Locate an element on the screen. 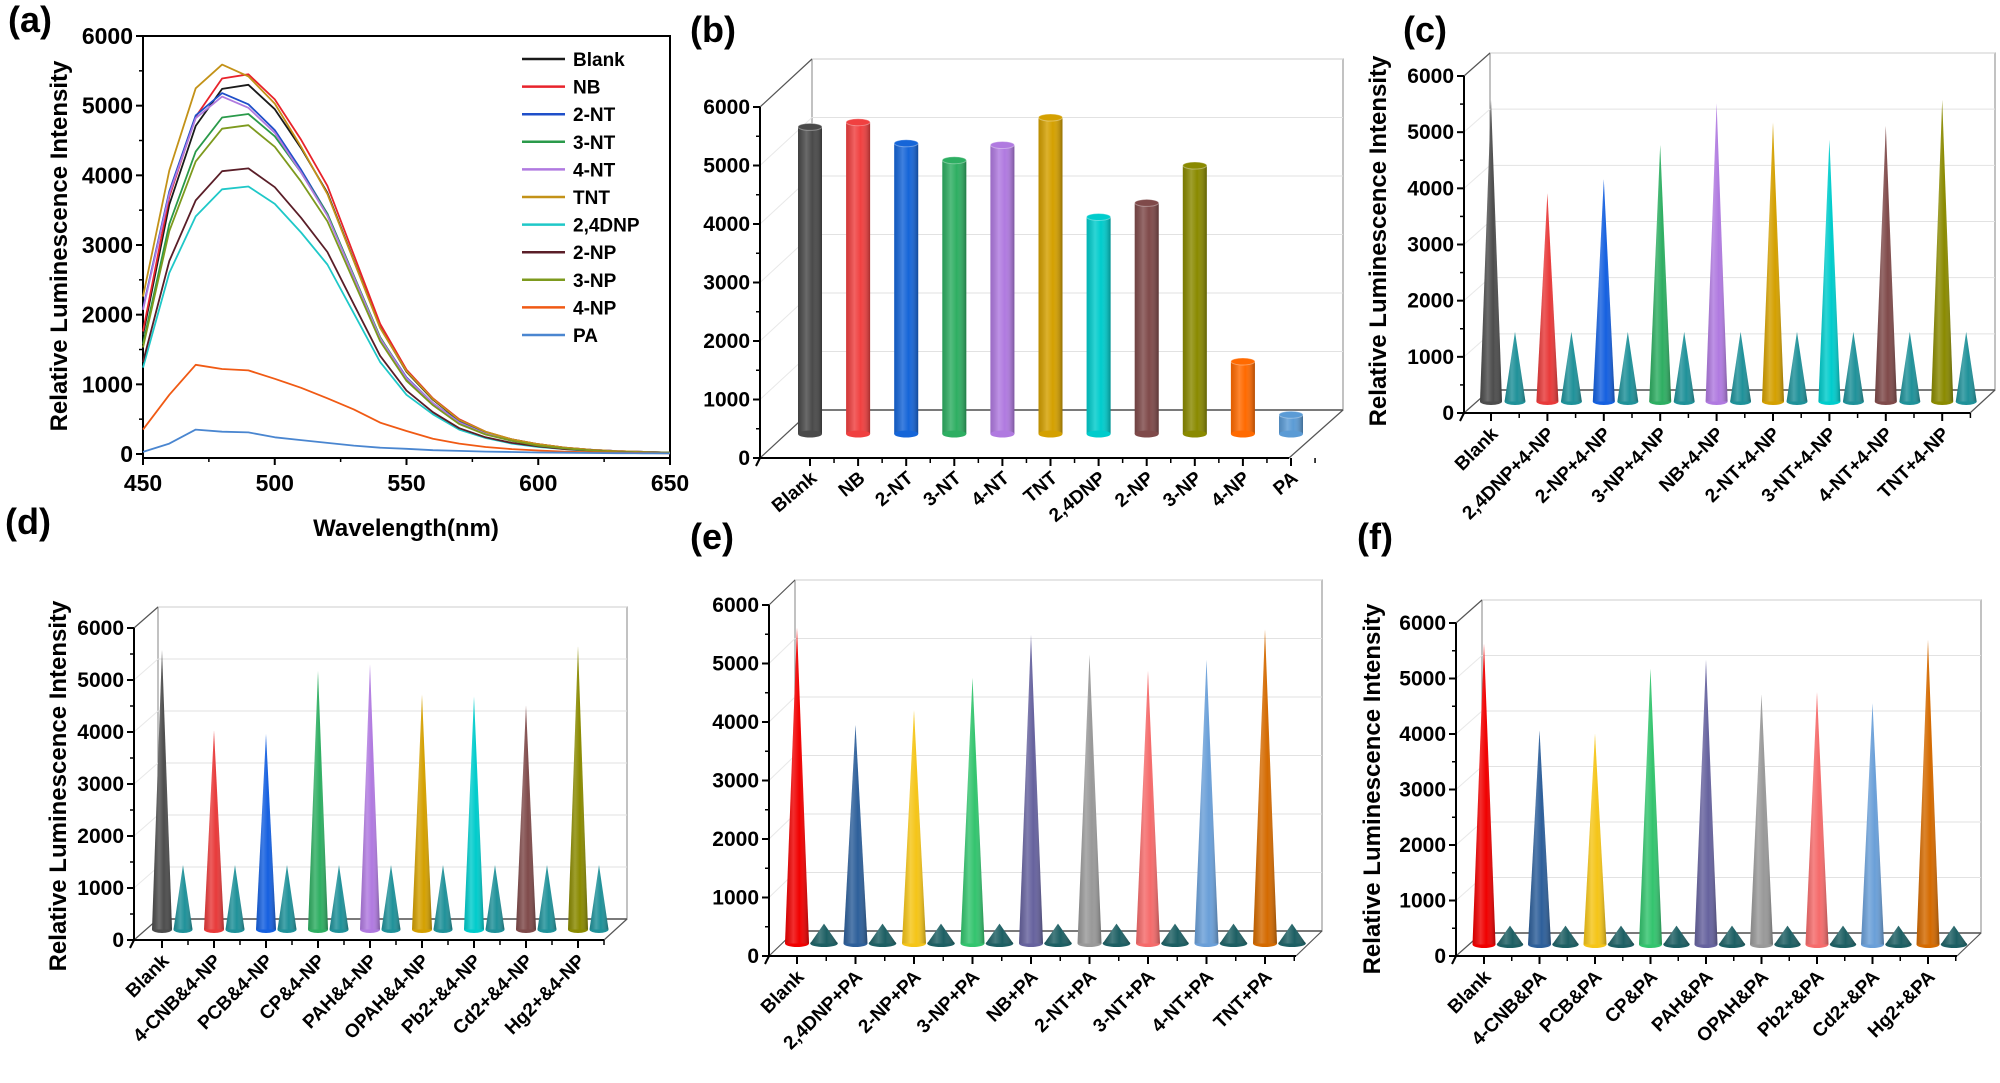  x-category-label: 4-NT+PA is located at coordinates (1183, 1001).